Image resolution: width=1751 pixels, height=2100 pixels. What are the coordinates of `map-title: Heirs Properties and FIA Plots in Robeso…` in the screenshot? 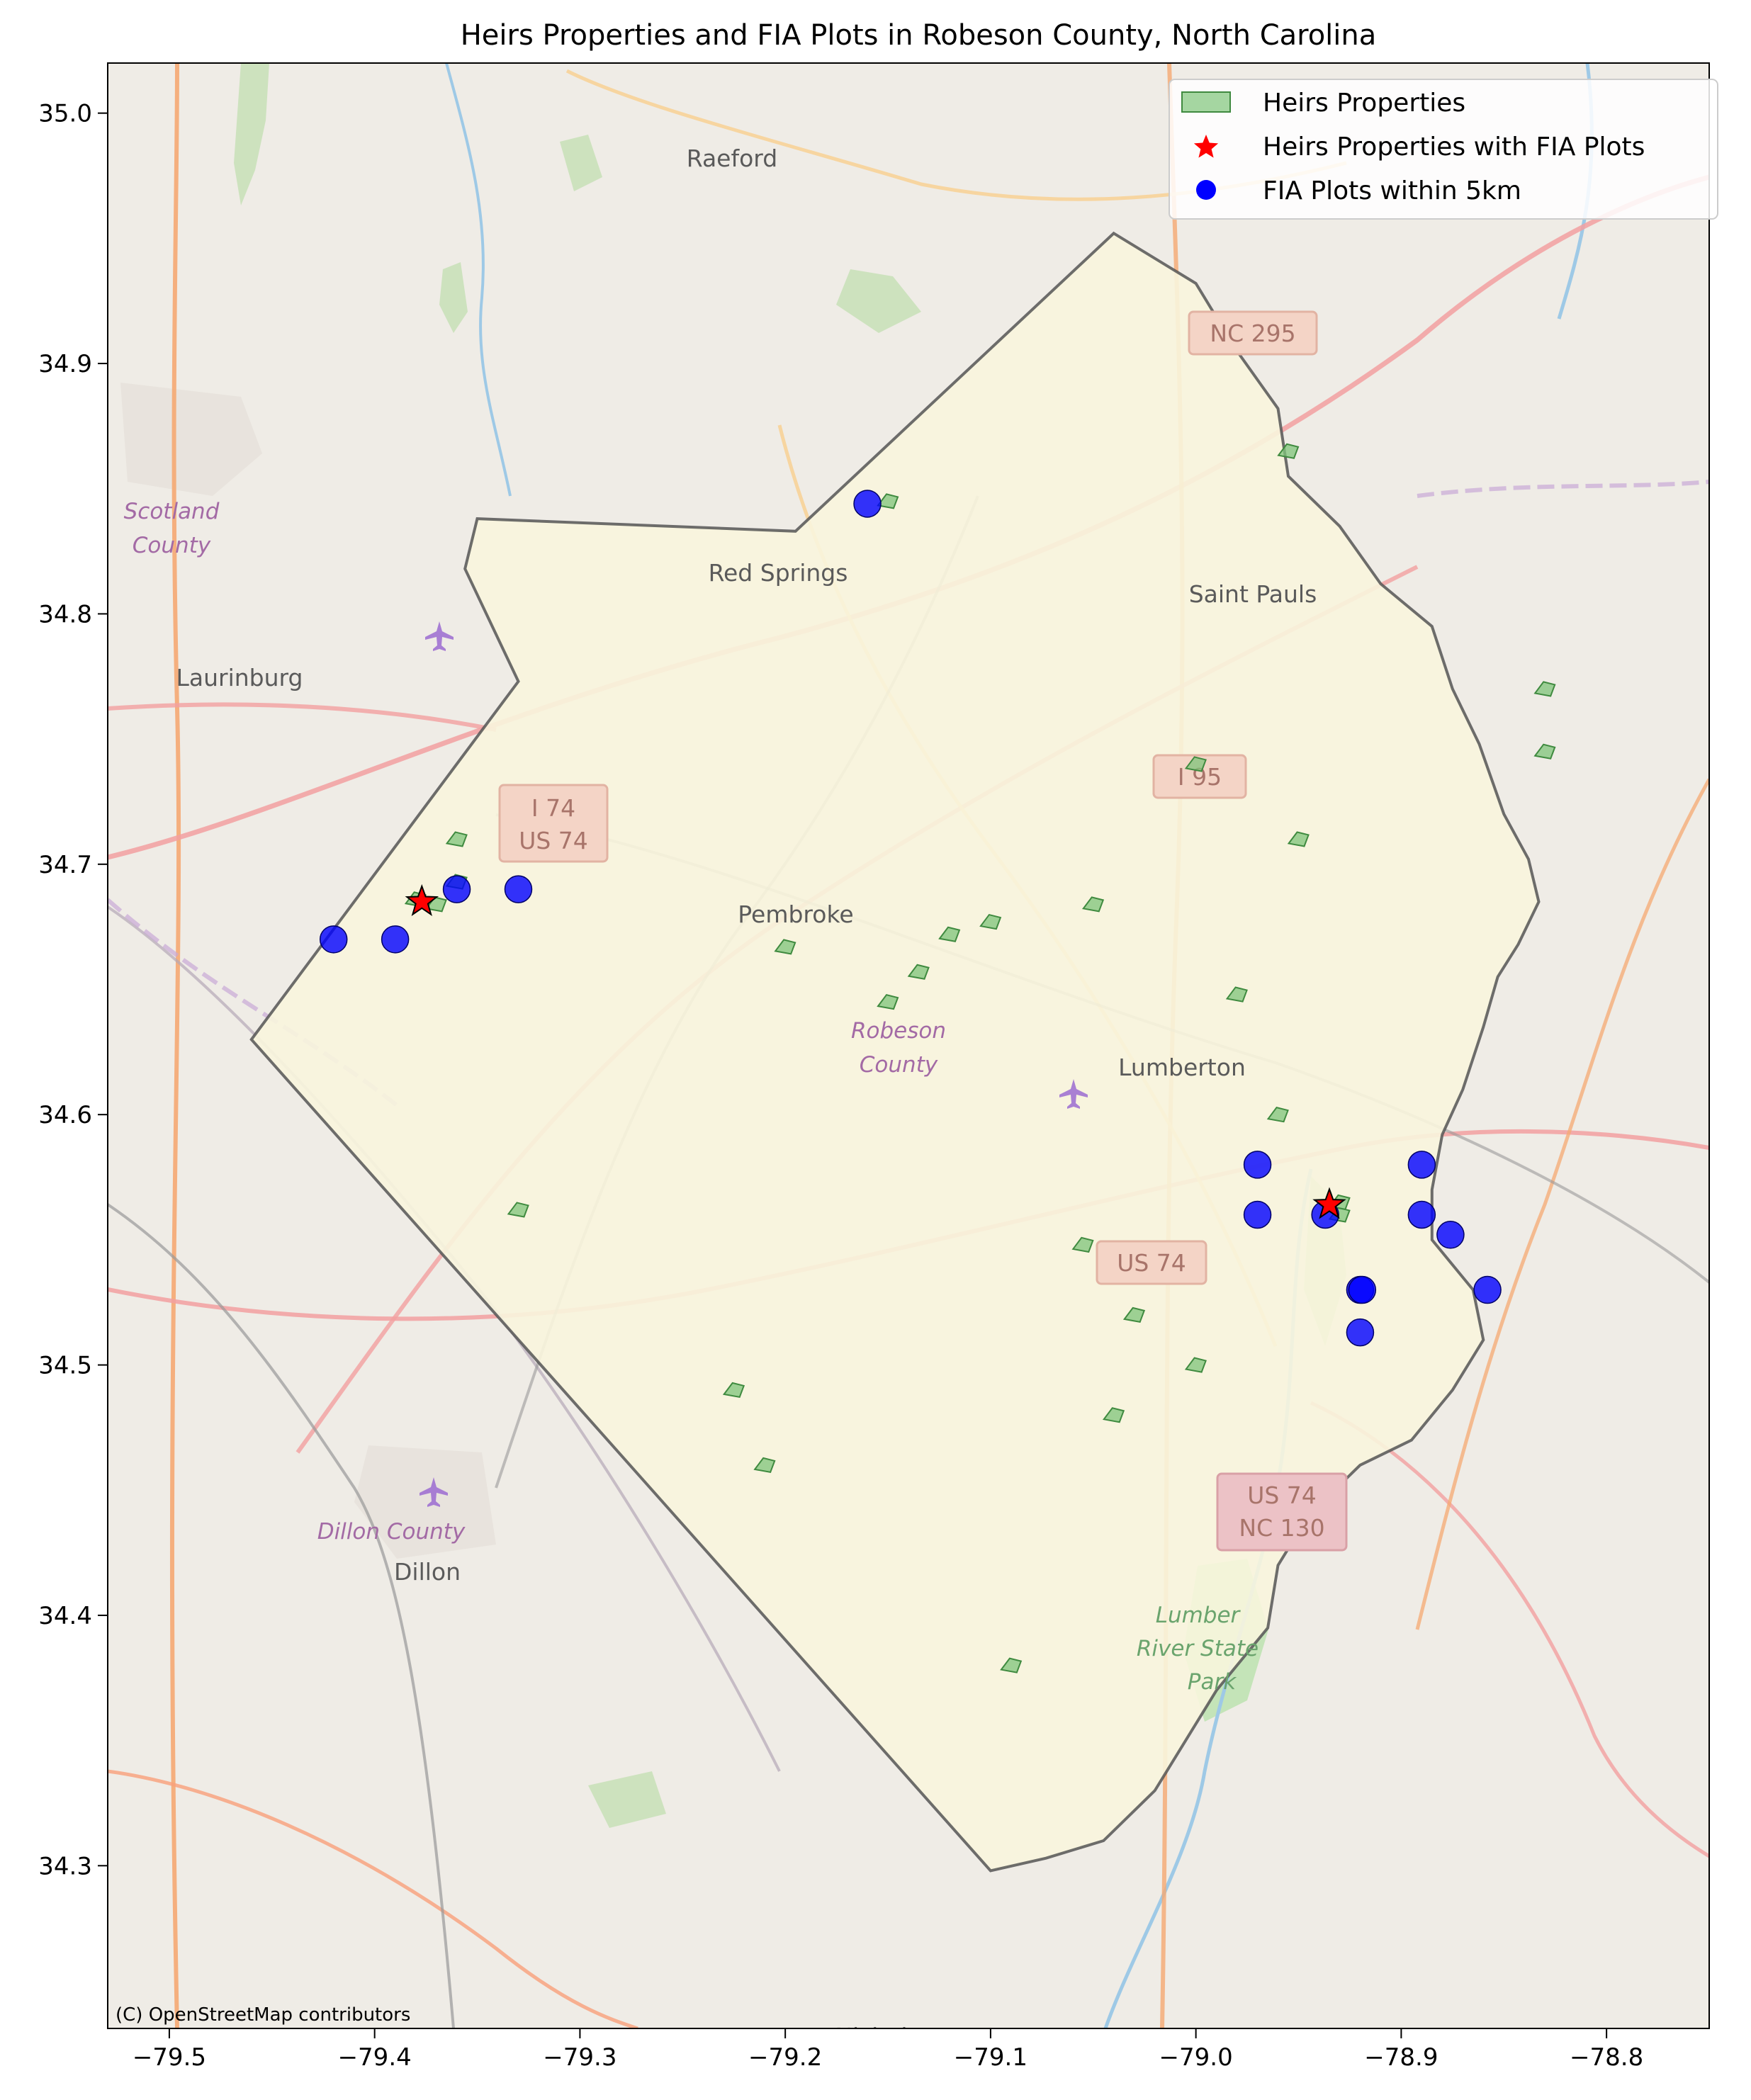 It's located at (919, 35).